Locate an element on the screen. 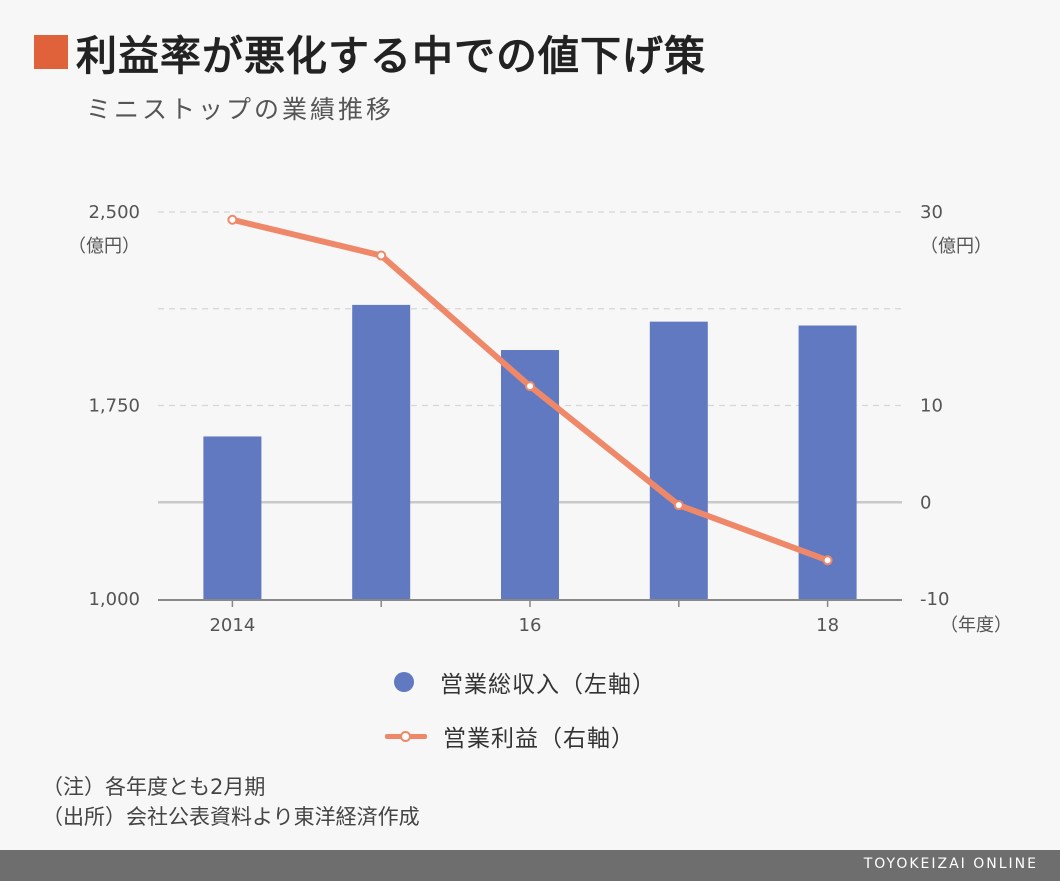 The image size is (1060, 881). legend-item-profit: 営業利益（右軸） is located at coordinates (520, 736).